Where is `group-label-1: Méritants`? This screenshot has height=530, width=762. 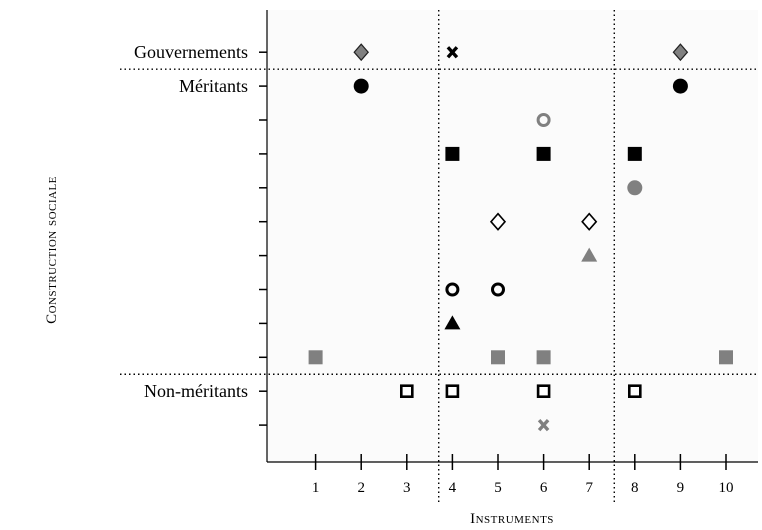
group-label-1: Méritants is located at coordinates (213, 86).